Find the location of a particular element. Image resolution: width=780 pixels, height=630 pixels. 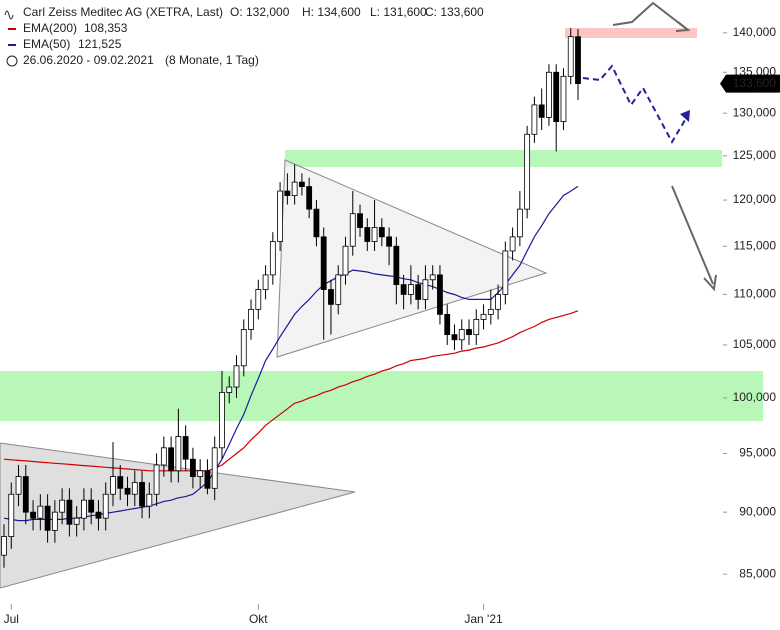

y-tick-label: 130,000 is located at coordinates (755, 112).